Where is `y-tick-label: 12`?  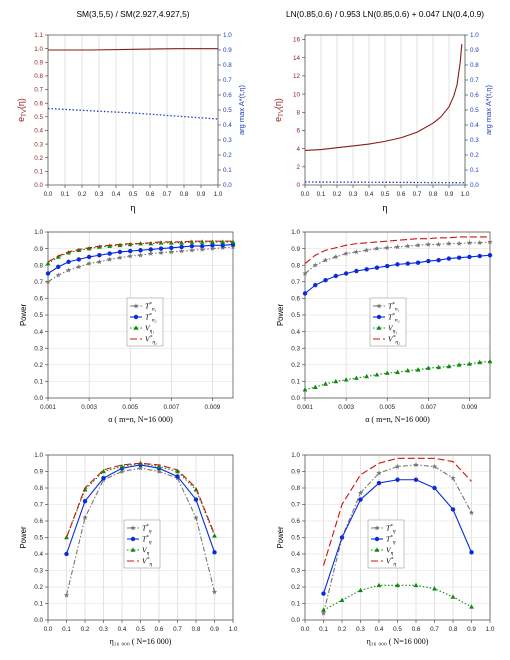
y-tick-label: 12 is located at coordinates (297, 76).